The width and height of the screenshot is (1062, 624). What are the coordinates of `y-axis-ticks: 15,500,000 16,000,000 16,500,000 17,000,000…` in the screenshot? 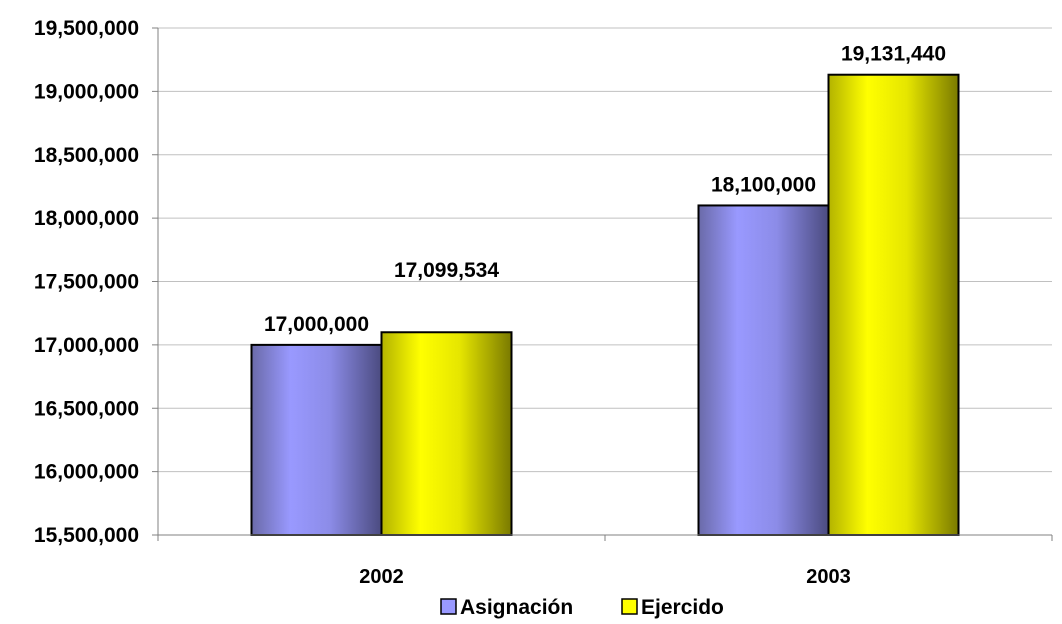 It's located at (96, 282).